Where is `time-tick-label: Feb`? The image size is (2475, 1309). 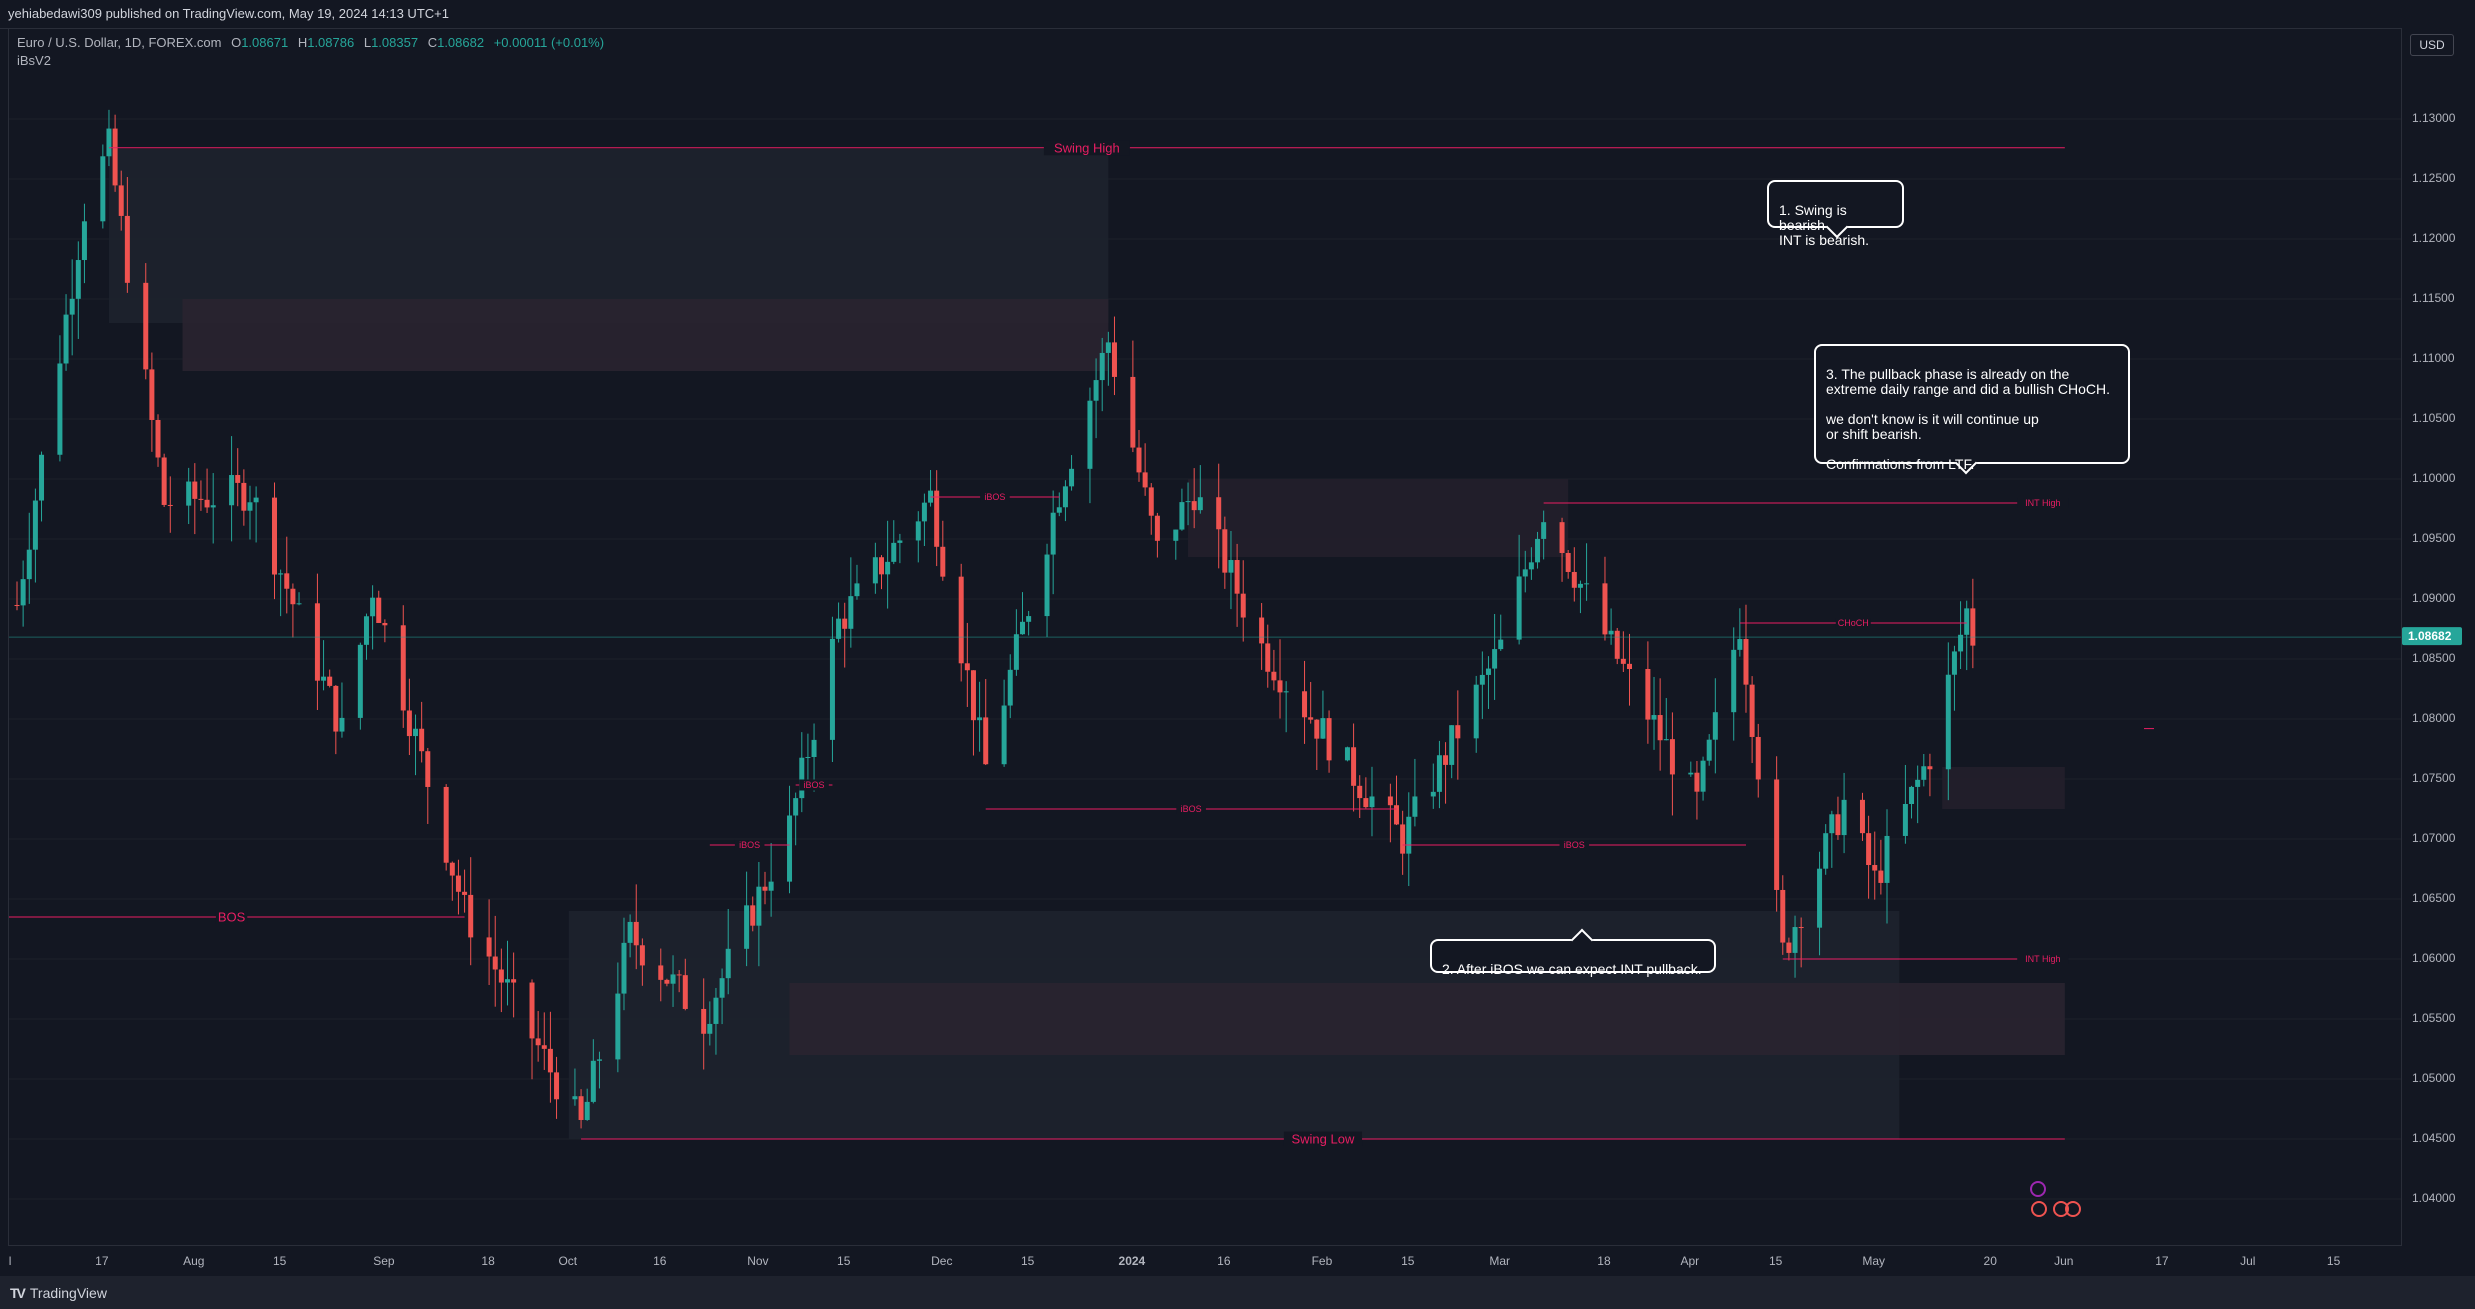 time-tick-label: Feb is located at coordinates (1322, 1261).